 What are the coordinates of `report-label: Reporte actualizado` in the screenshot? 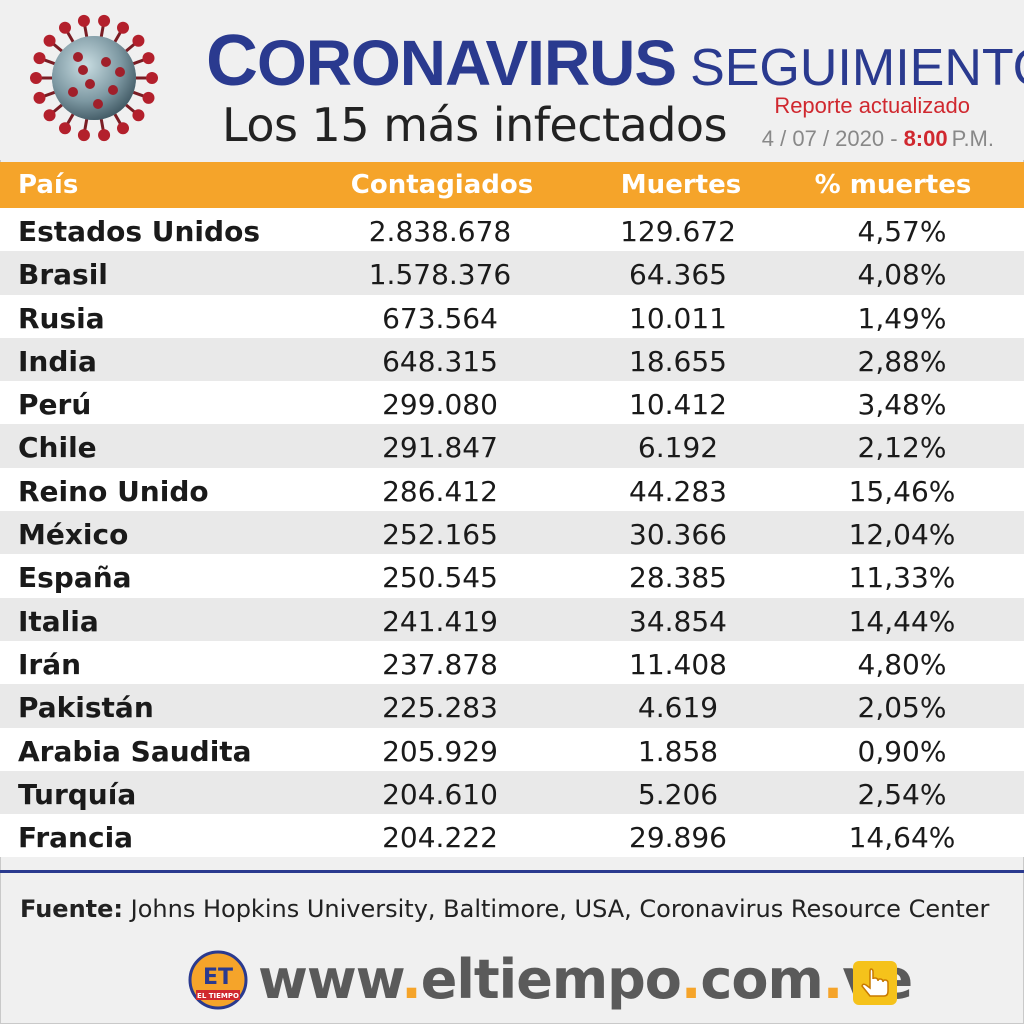 It's located at (872, 105).